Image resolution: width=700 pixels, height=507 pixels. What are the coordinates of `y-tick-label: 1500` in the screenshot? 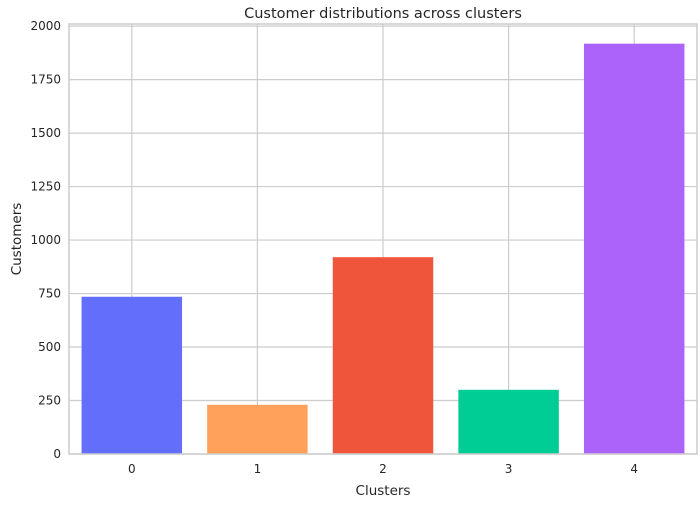 It's located at (45, 133).